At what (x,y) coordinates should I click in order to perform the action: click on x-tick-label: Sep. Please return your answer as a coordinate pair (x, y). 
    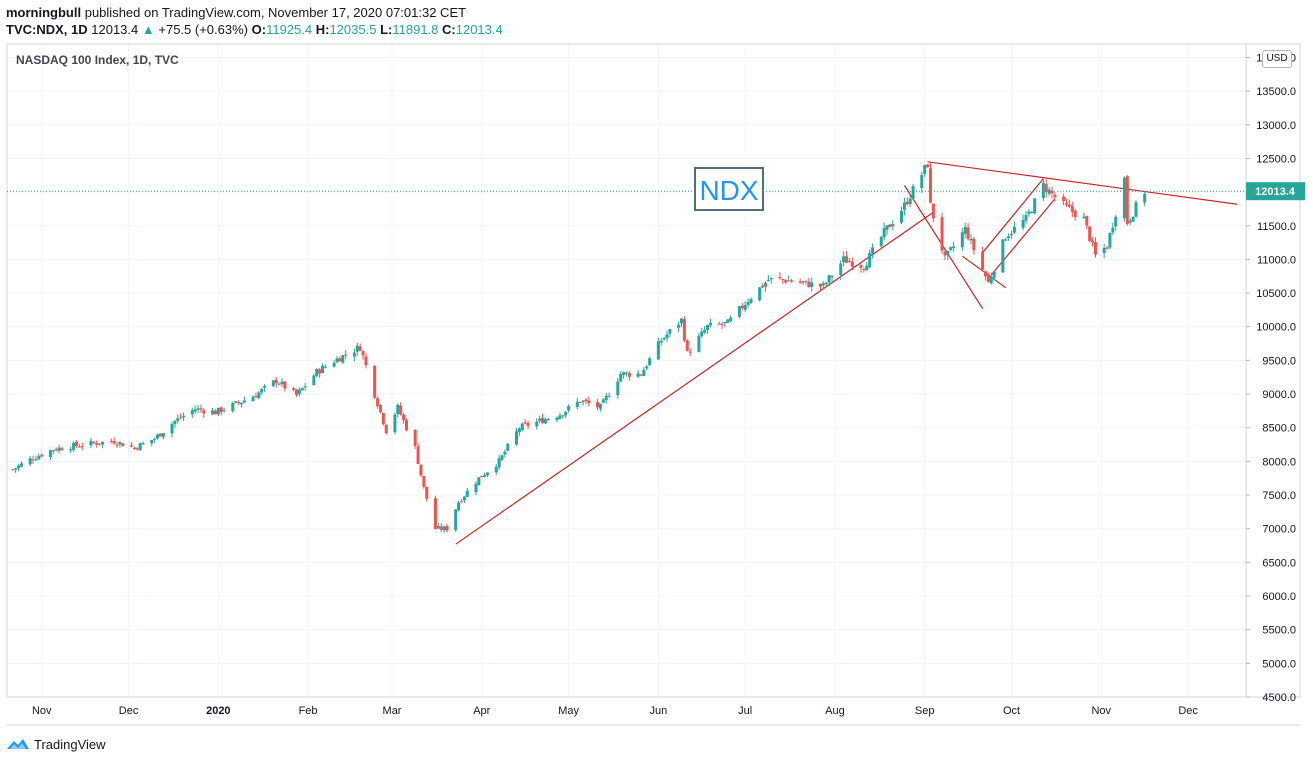
    Looking at the image, I should click on (925, 711).